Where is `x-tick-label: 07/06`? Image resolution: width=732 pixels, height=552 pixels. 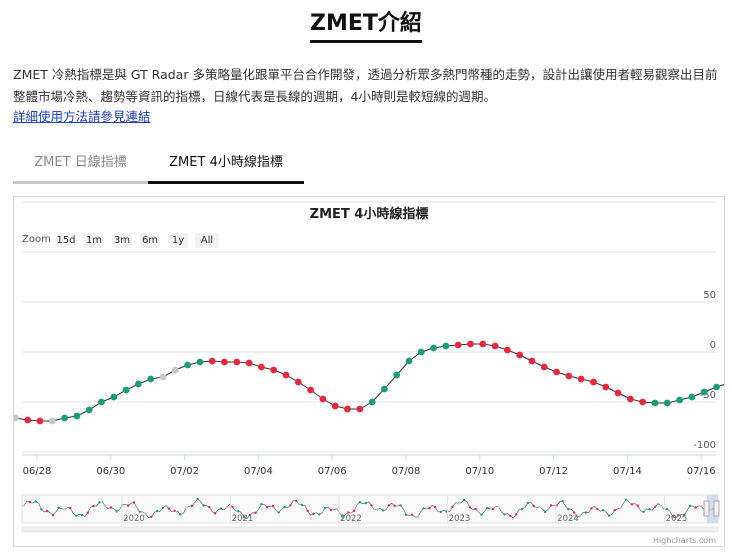
x-tick-label: 07/06 is located at coordinates (332, 471).